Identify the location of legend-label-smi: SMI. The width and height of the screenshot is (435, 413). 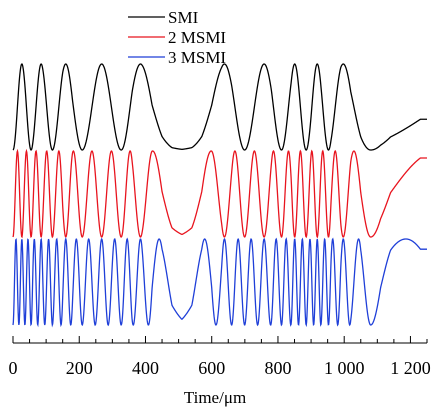
(183, 17).